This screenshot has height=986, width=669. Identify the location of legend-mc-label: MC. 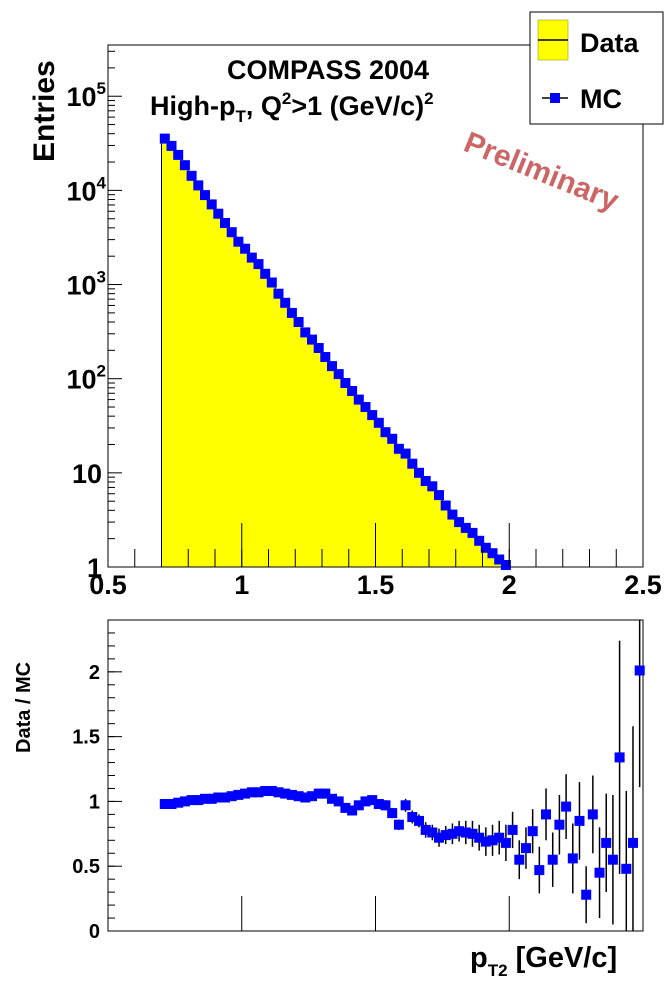
(601, 99).